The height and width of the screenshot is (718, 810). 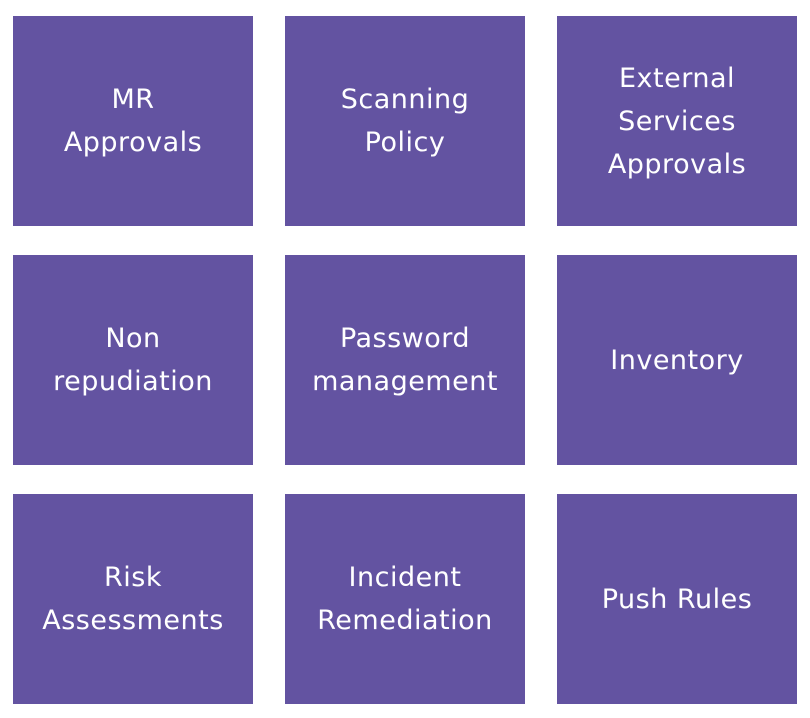 I want to click on tile-incident-remediation: Incident Remediation, so click(x=405, y=599).